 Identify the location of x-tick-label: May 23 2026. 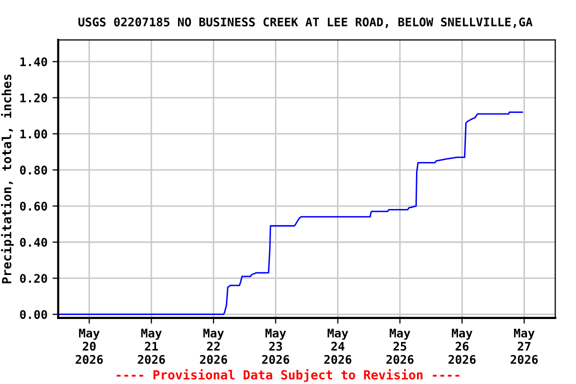
(276, 346).